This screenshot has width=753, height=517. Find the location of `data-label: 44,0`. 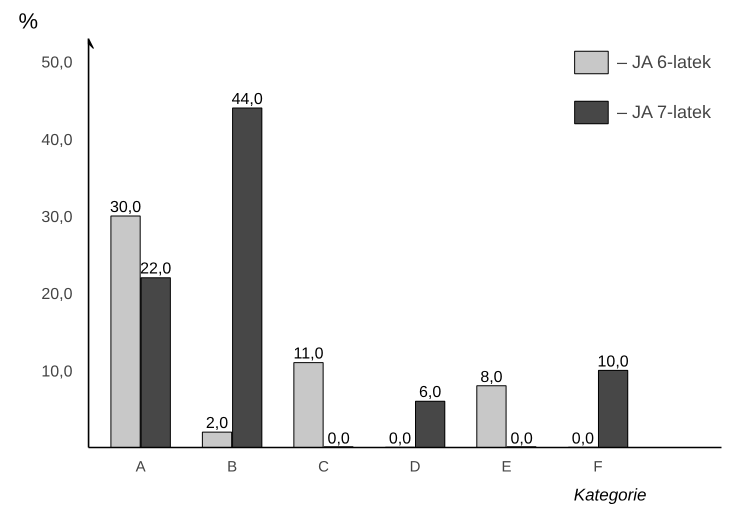

data-label: 44,0 is located at coordinates (247, 99).